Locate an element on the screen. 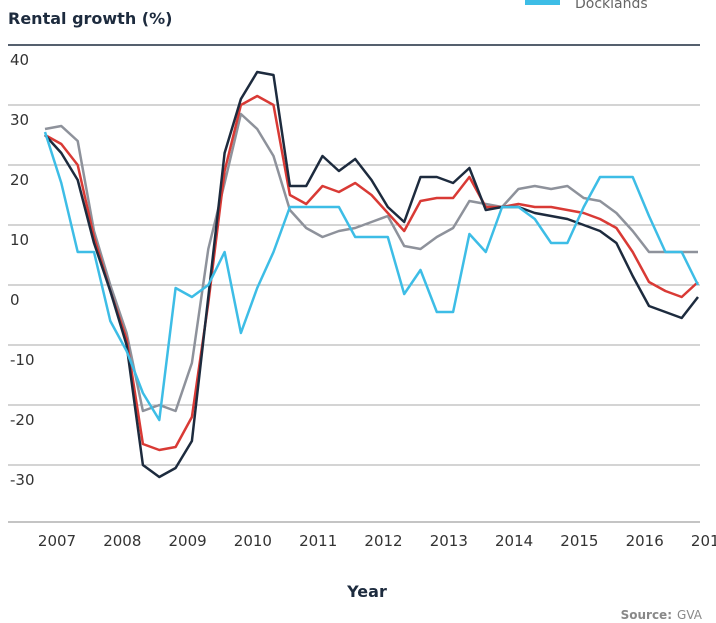 The width and height of the screenshot is (716, 623). y-tick-label: 20 is located at coordinates (19, 180).